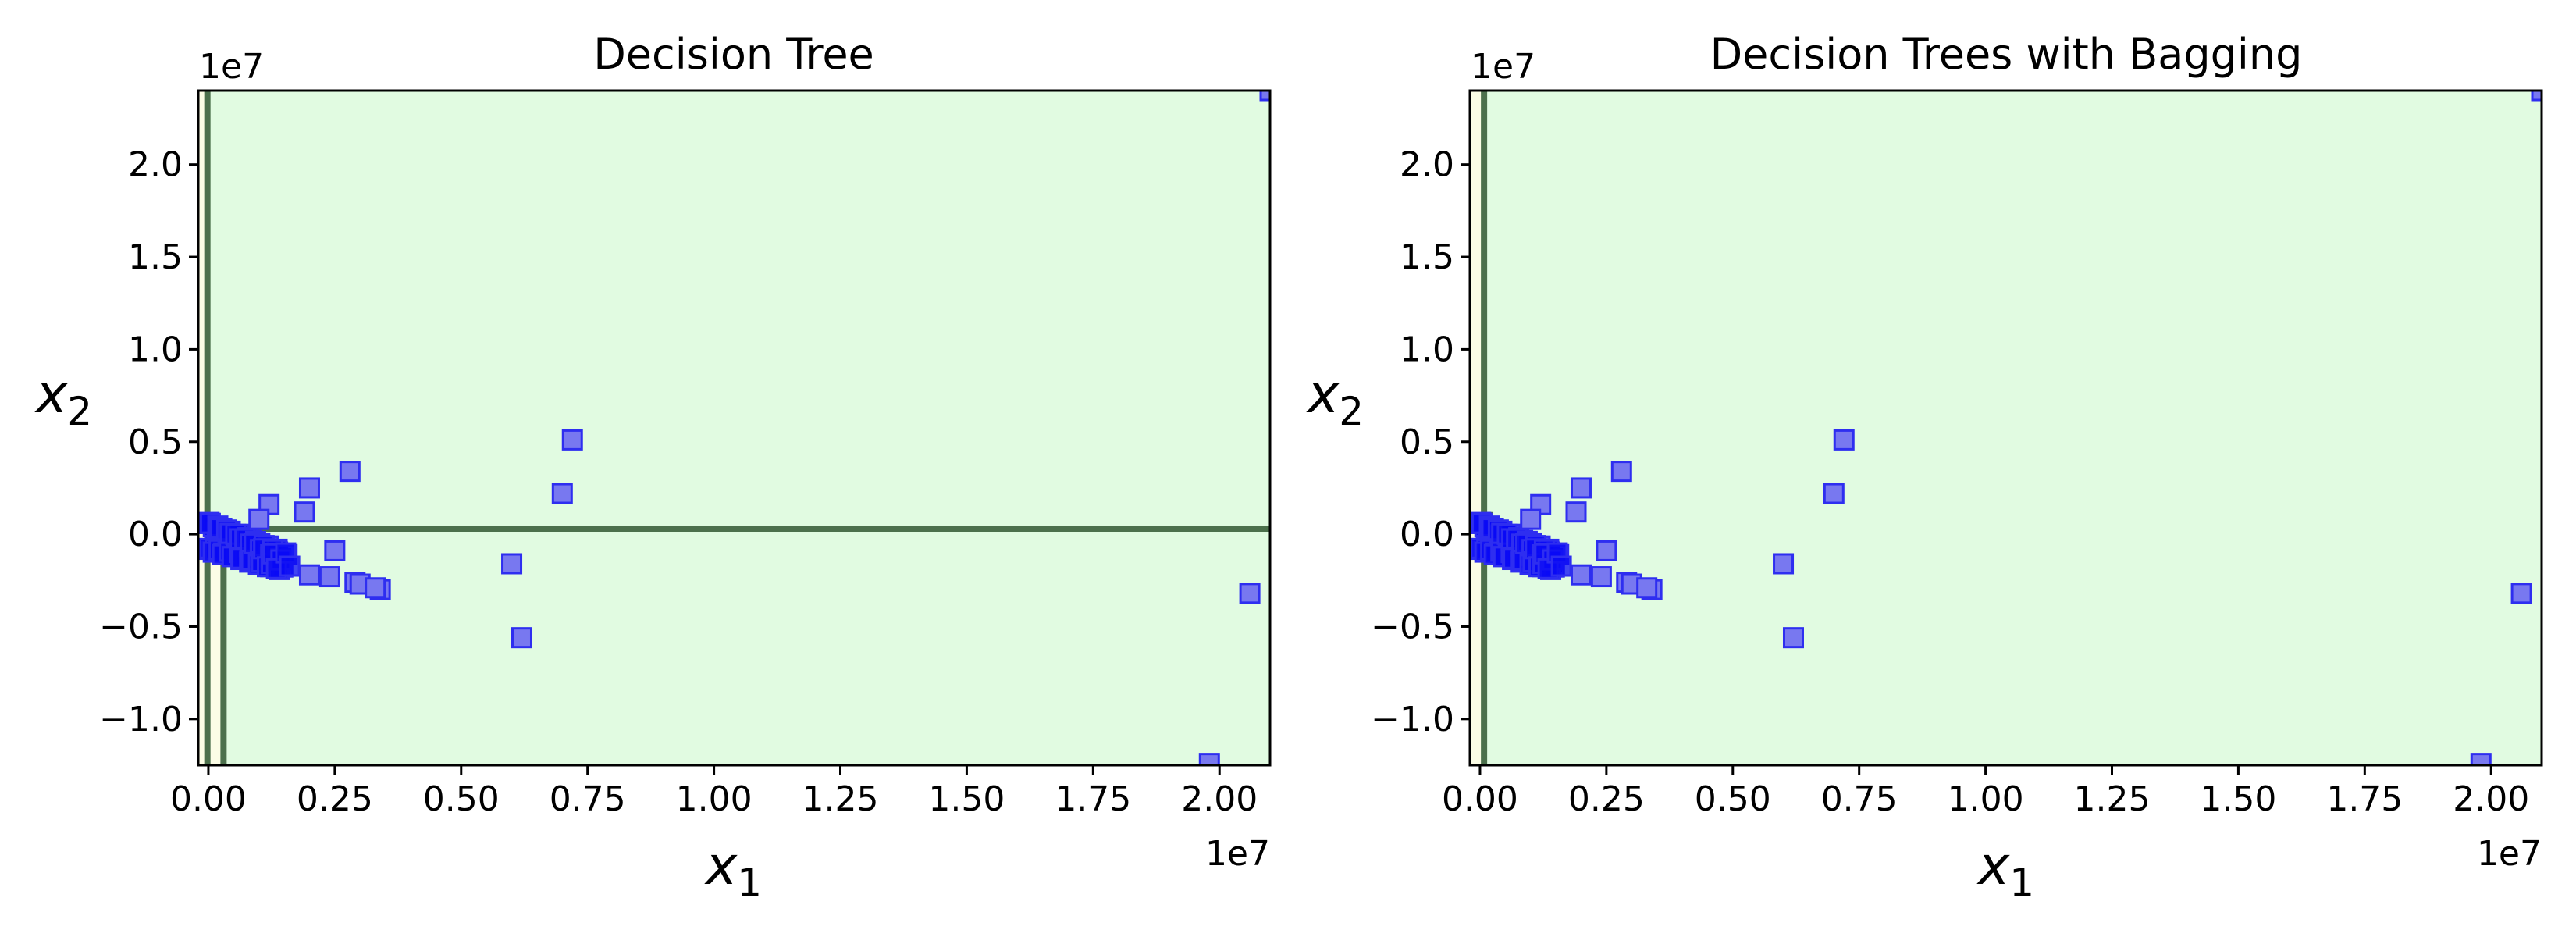 This screenshot has height=937, width=2576. Describe the element at coordinates (2006, 54) in the screenshot. I see `chart-title: Decision Trees with Bagging` at that location.